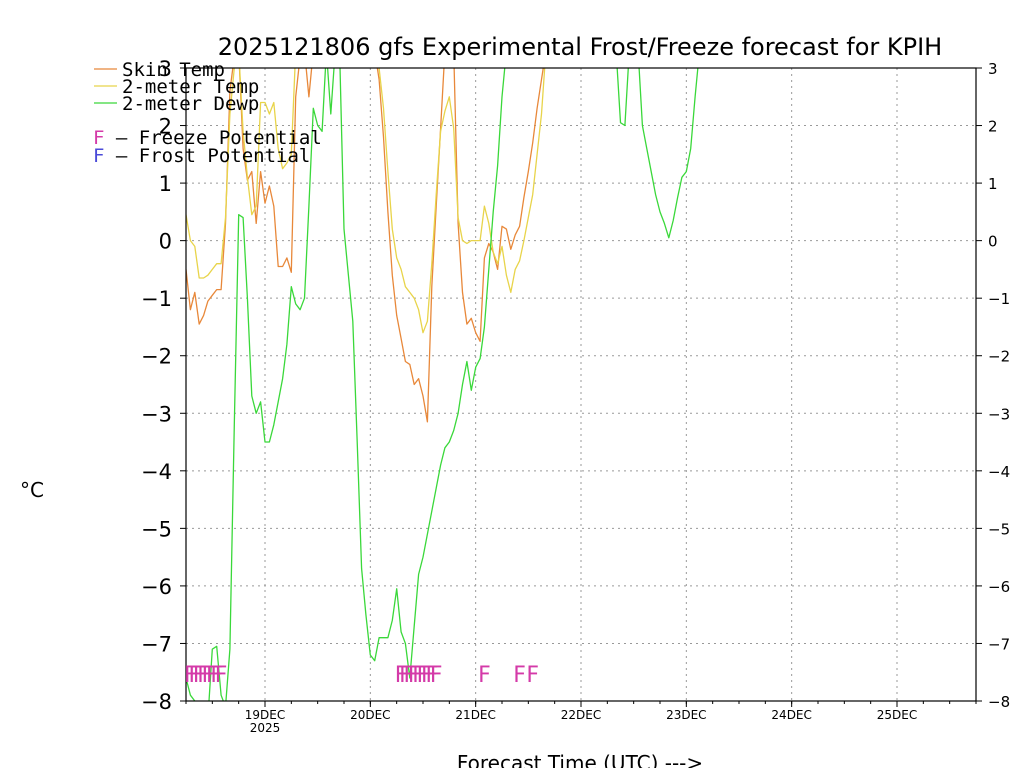 Image resolution: width=1024 pixels, height=768 pixels. What do you see at coordinates (999, 587) in the screenshot?
I see `y-tick-label-right: −6` at bounding box center [999, 587].